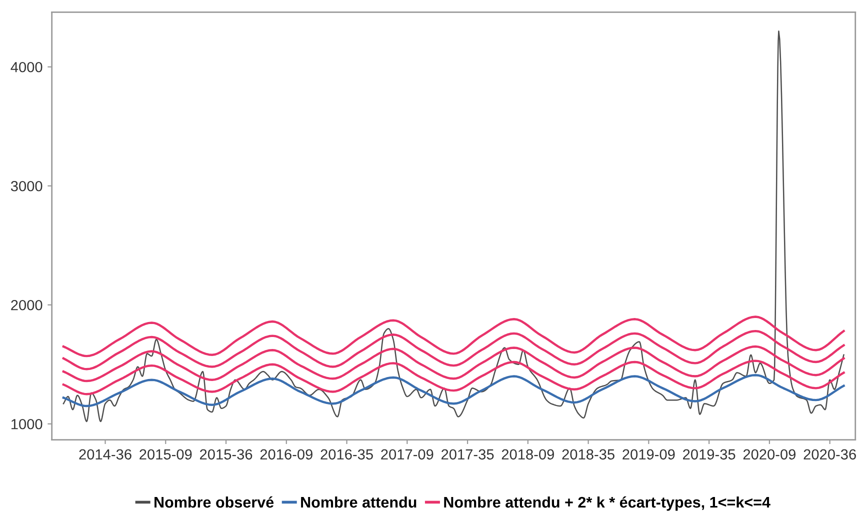  I want to click on y-tick-label: 1000, so click(26, 424).